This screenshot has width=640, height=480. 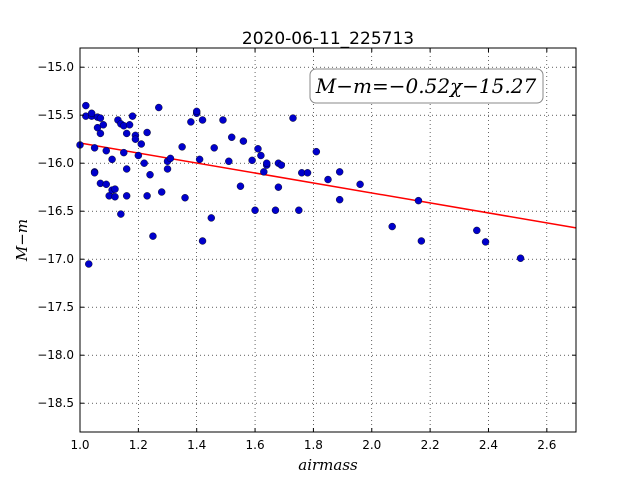 I want to click on fit-equation: M−m=−0.52χ−15.27, so click(x=426, y=86).